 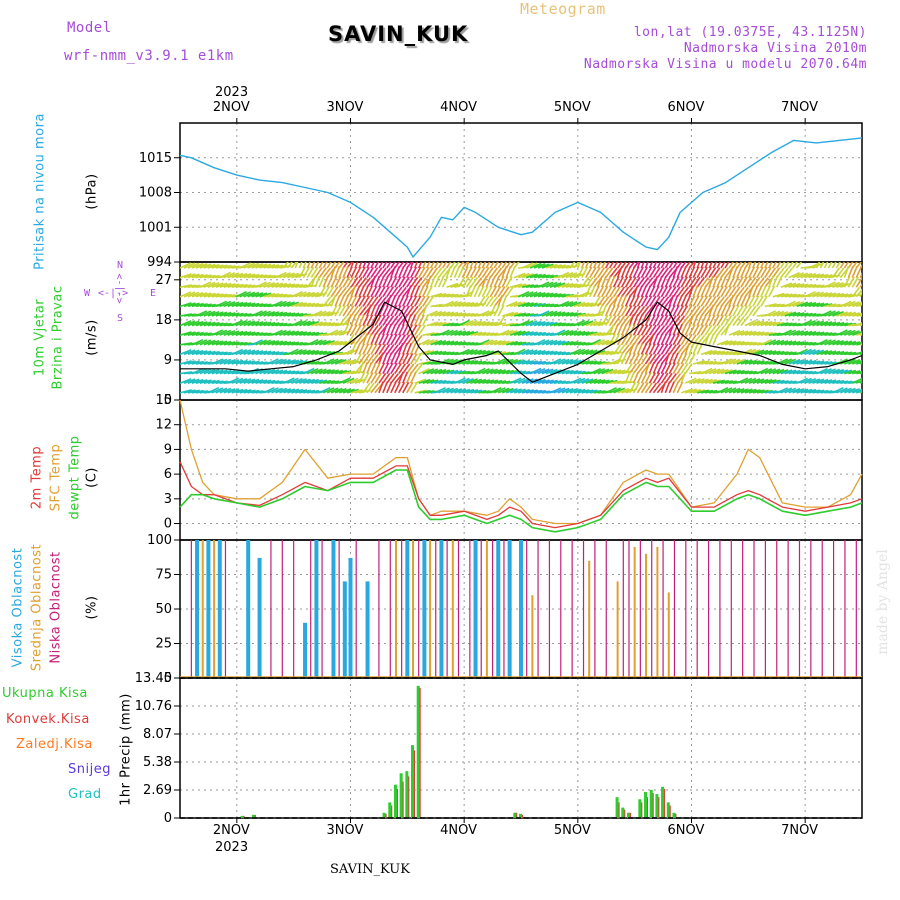 What do you see at coordinates (384, 815) in the screenshot?
I see `total-precip-bar` at bounding box center [384, 815].